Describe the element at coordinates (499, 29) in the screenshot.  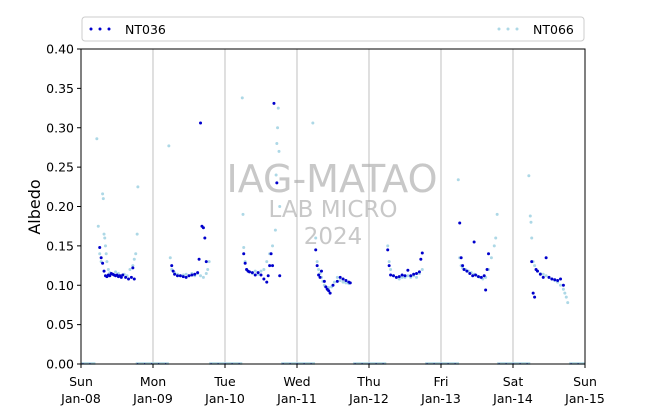
I see `legend-marker-nt066` at that location.